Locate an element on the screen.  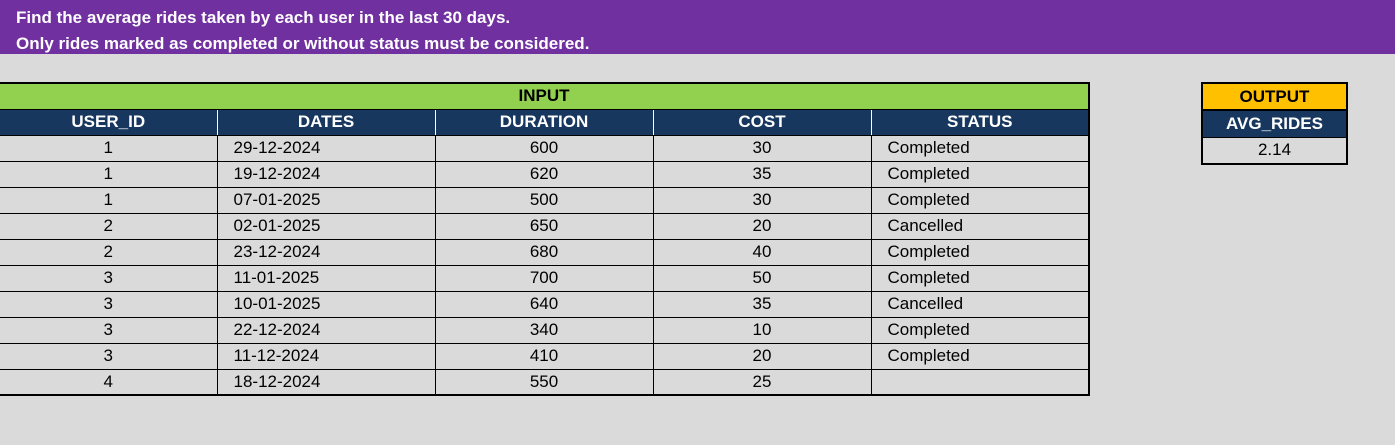
date-cell: 29-12-2024 is located at coordinates (326, 148).